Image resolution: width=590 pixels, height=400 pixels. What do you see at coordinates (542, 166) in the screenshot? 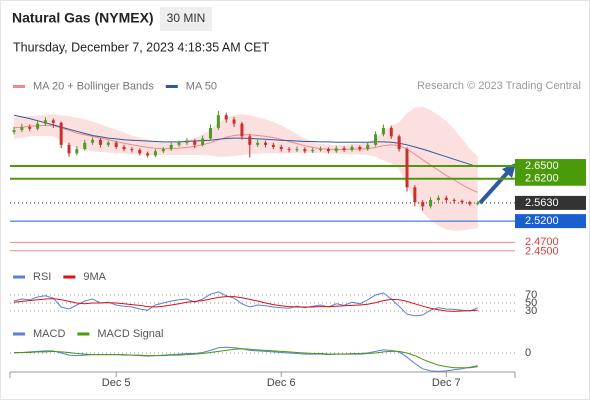
I see `level-label: 2.6500` at bounding box center [542, 166].